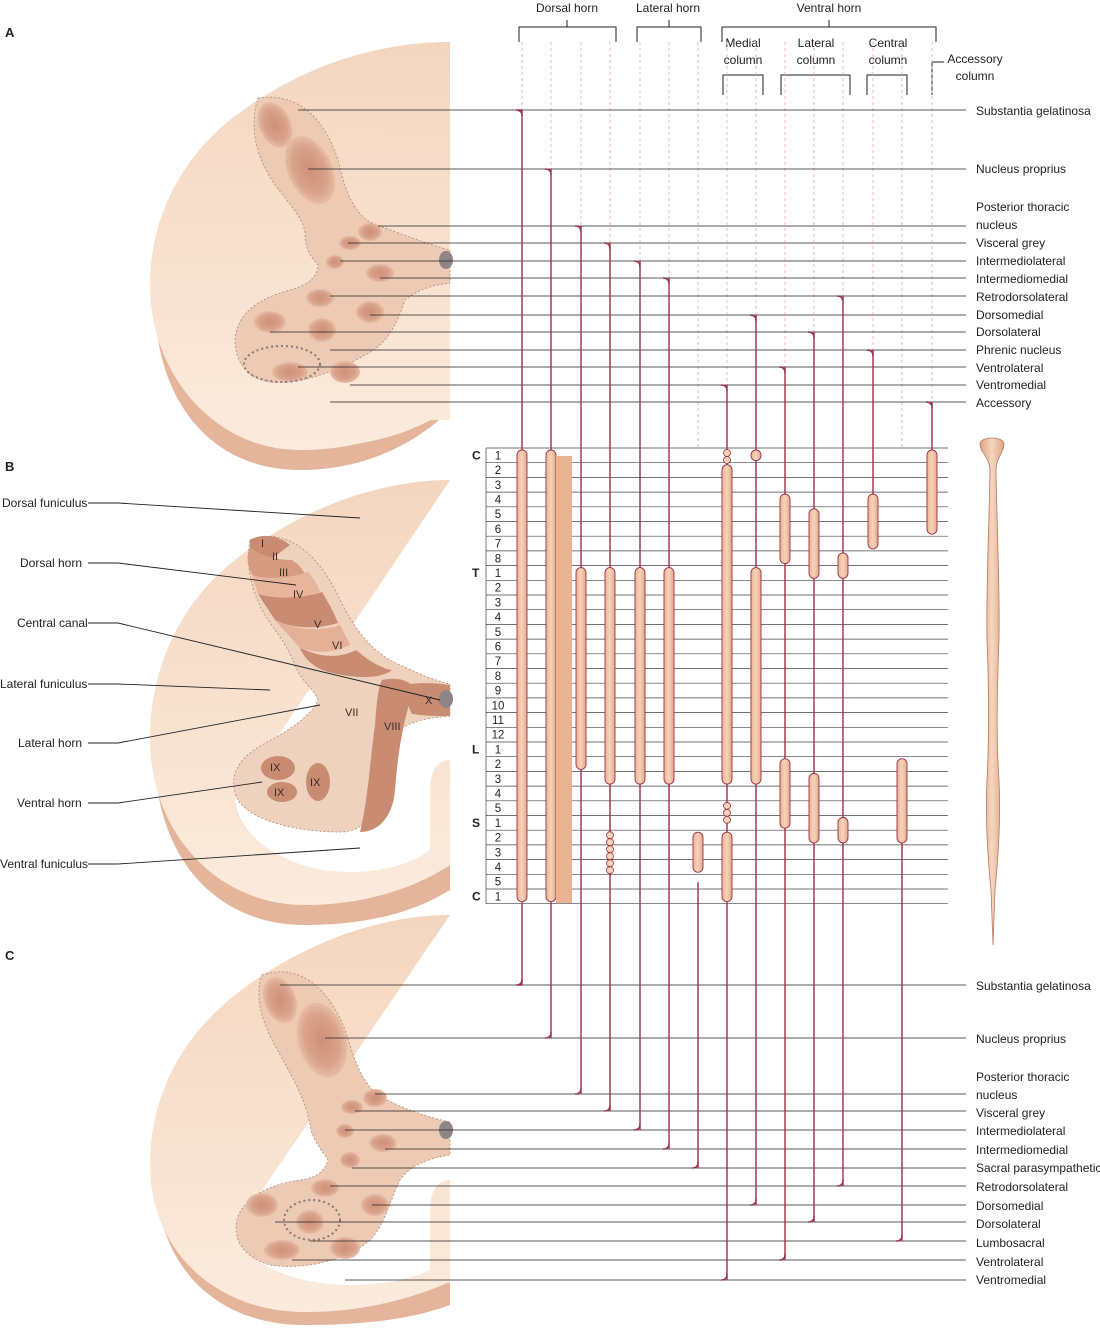 Image resolution: width=1100 pixels, height=1335 pixels. Describe the element at coordinates (345, 1131) in the screenshot. I see `intermediolateral-c` at that location.